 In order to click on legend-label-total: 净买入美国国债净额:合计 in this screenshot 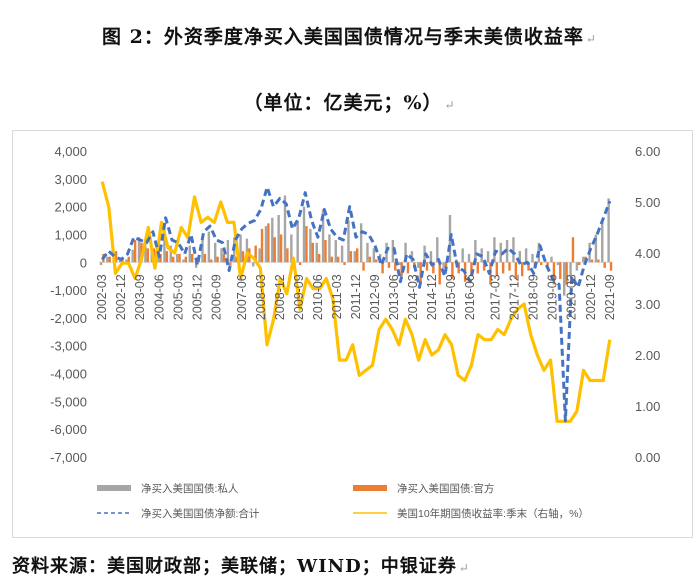, I will do `click(200, 513)`.